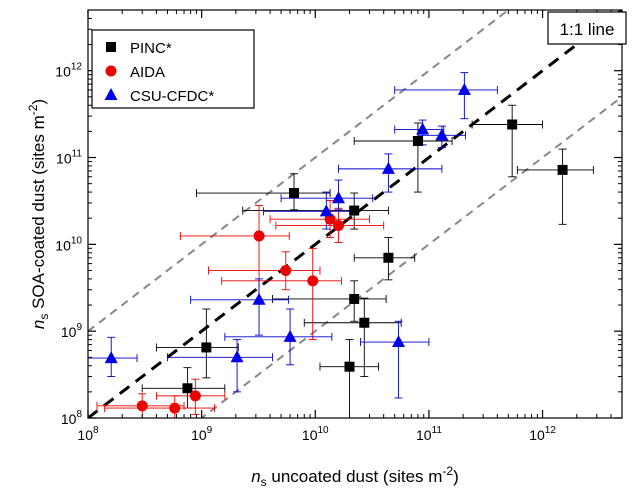 The width and height of the screenshot is (641, 494). I want to click on one-to-one-label-box: 1:1 line, so click(587, 28).